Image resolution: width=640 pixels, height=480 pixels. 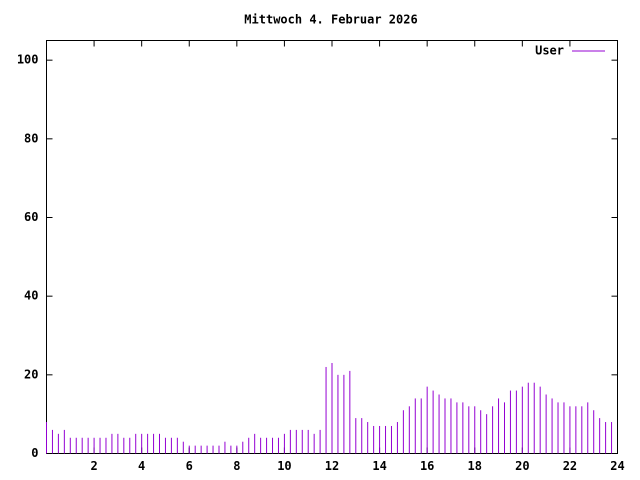 What do you see at coordinates (31, 374) in the screenshot?
I see `y-tick-label: 20` at bounding box center [31, 374].